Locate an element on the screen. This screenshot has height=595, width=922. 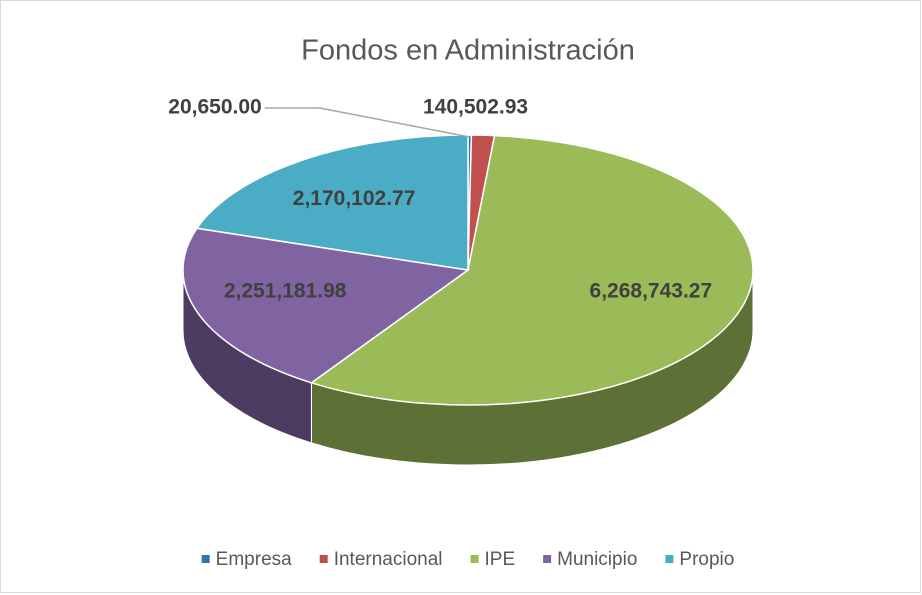
legend-item: Empresa is located at coordinates (246, 559).